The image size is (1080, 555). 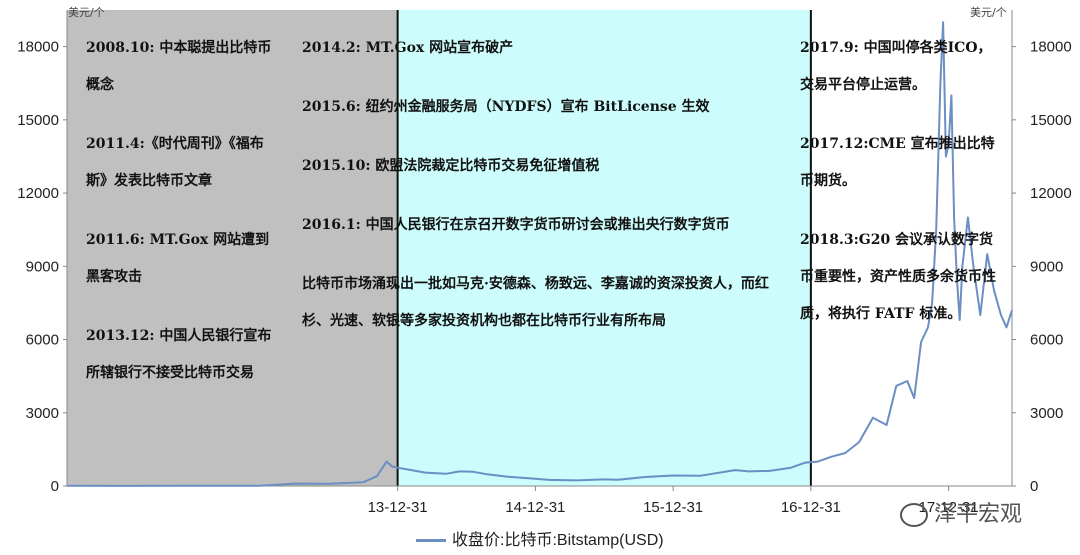 I want to click on annotation-2017-12: 2017.12:CME 宣布推出比特币期货。, so click(x=897, y=162).